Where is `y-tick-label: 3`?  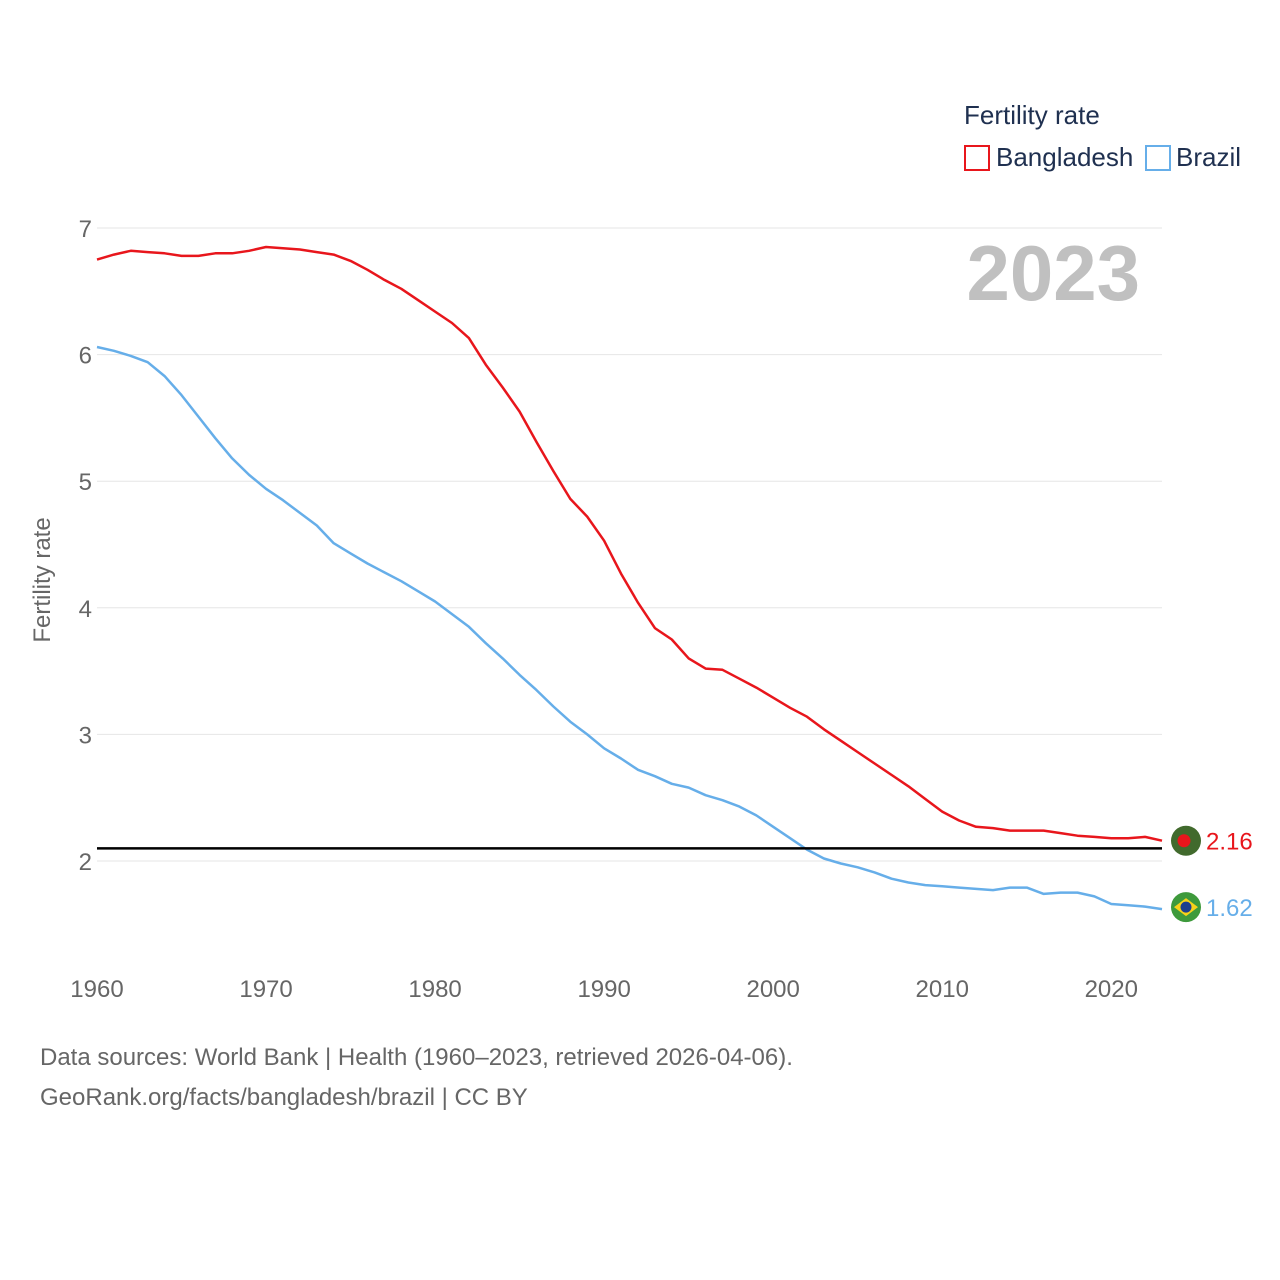 y-tick-label: 3 is located at coordinates (85, 735).